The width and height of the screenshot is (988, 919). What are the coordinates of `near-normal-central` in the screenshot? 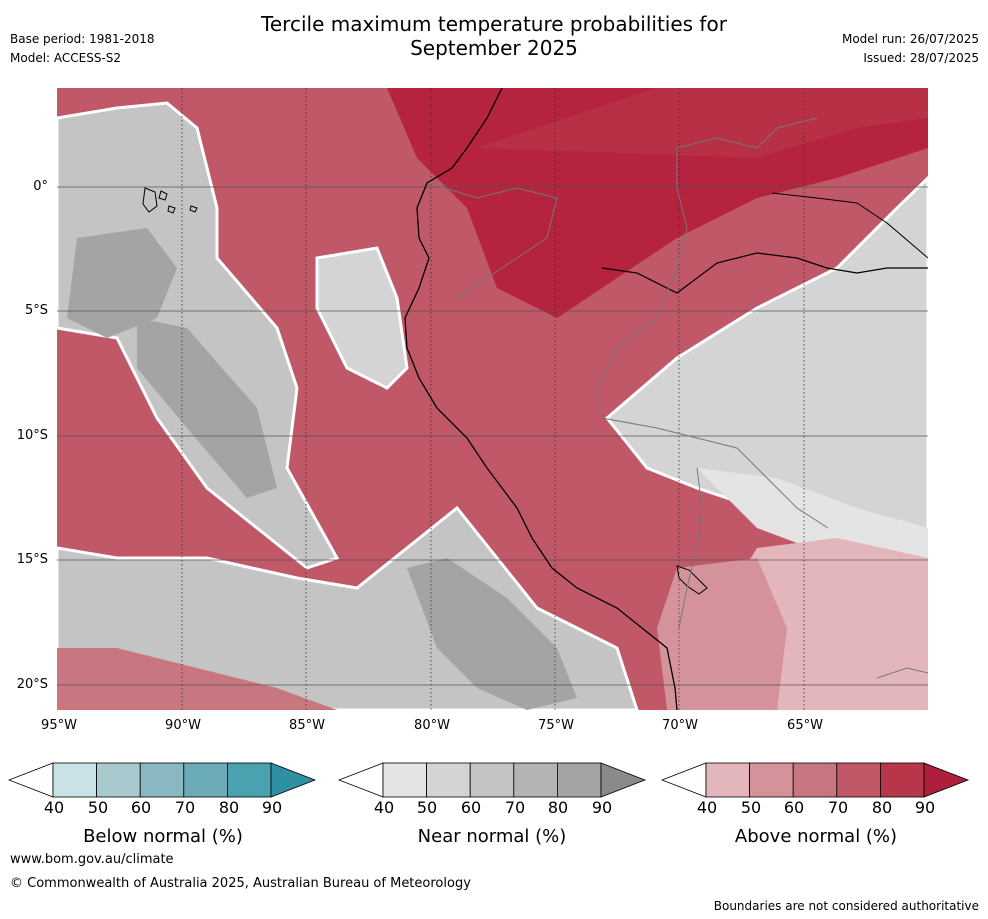 It's located at (362, 318).